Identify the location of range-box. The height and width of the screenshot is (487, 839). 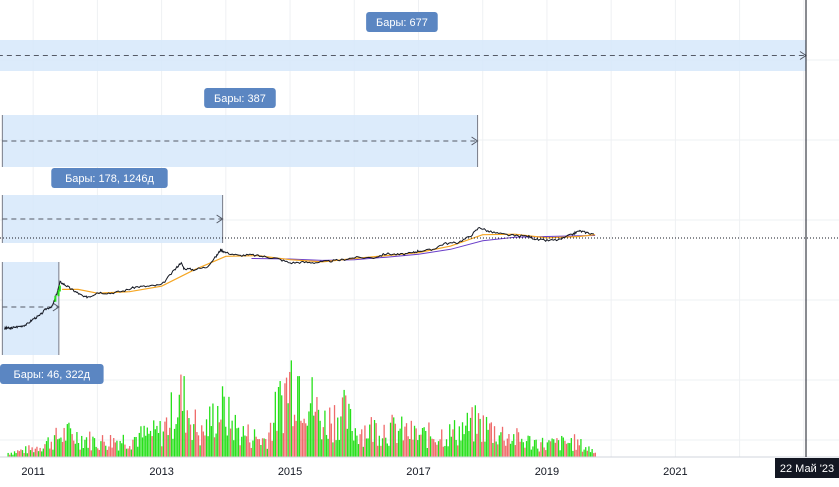
(30, 308).